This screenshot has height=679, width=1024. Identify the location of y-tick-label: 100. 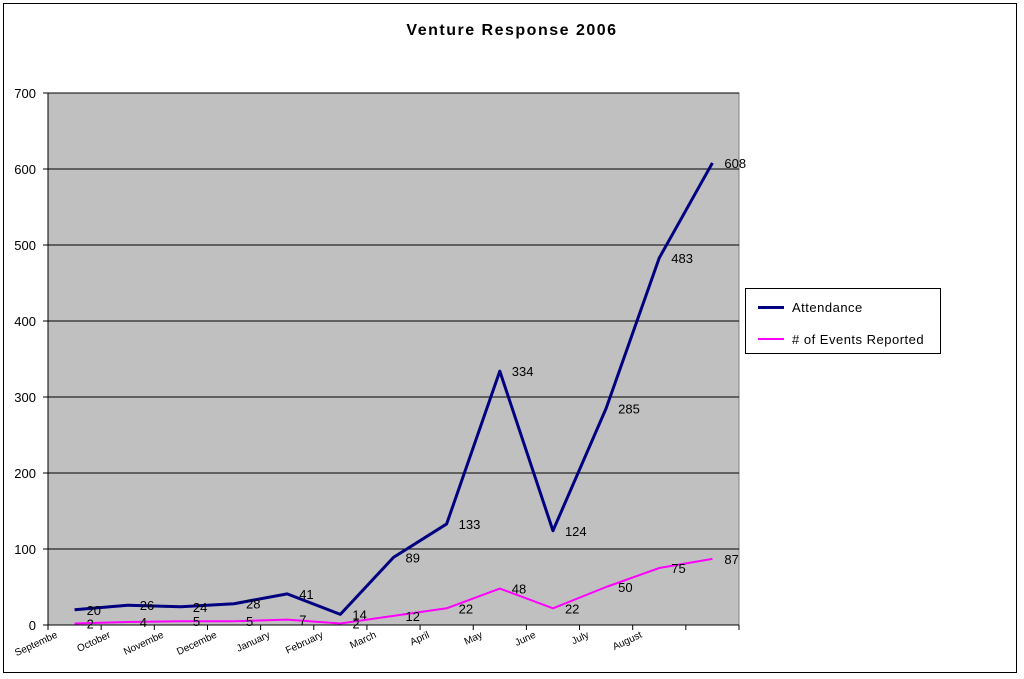
(25, 549).